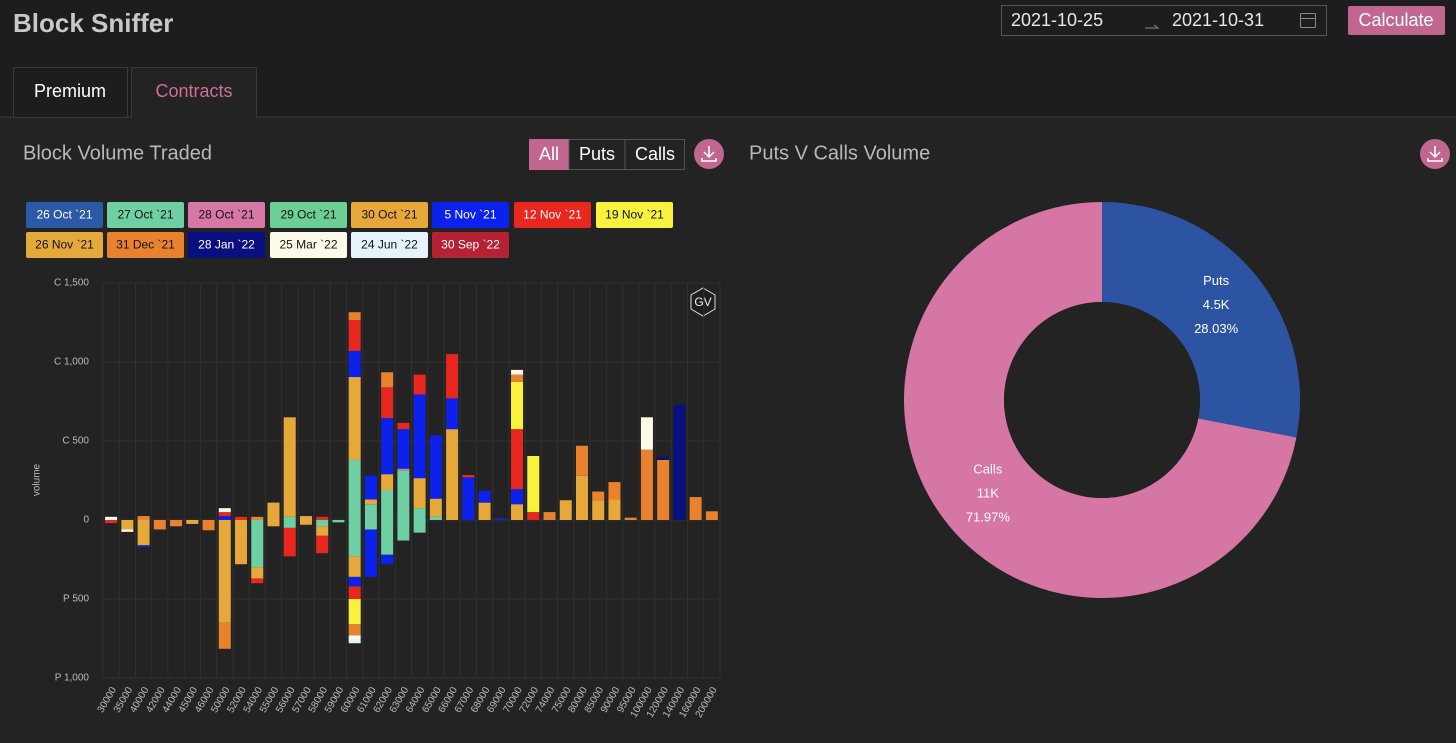 The image size is (1456, 743). I want to click on y-axis-label: volume, so click(37, 479).